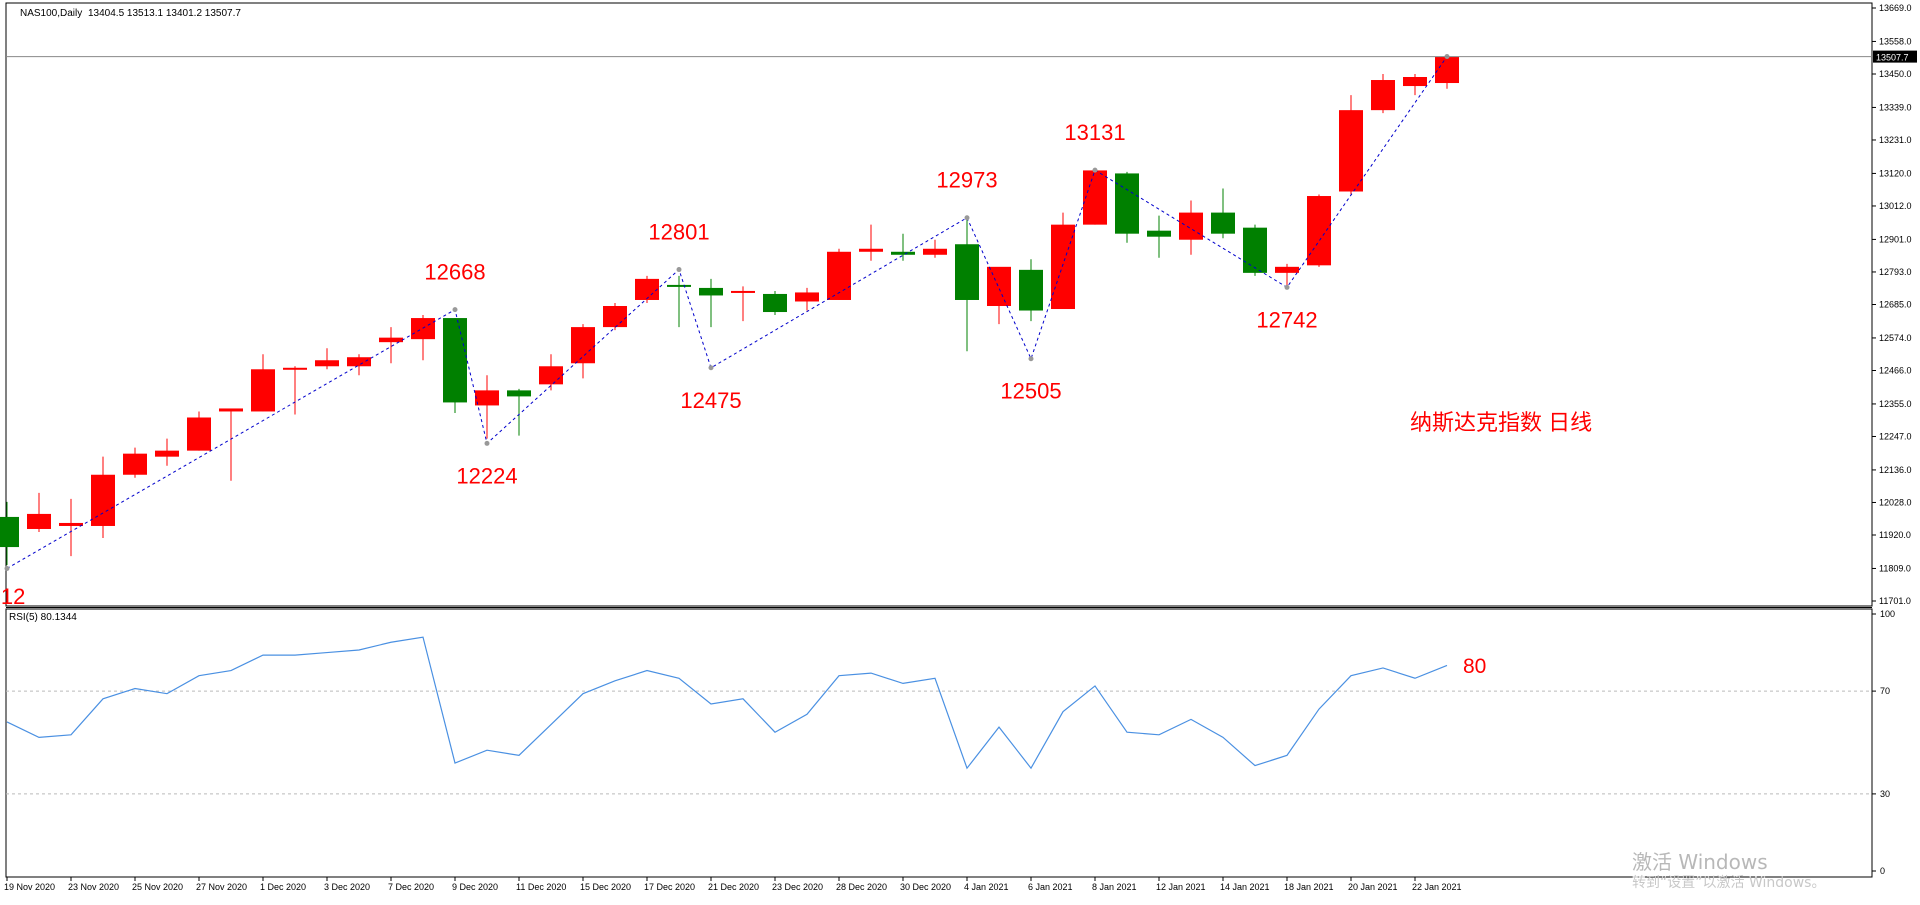  I want to click on pivot-price-label: 12505, so click(1030, 391).